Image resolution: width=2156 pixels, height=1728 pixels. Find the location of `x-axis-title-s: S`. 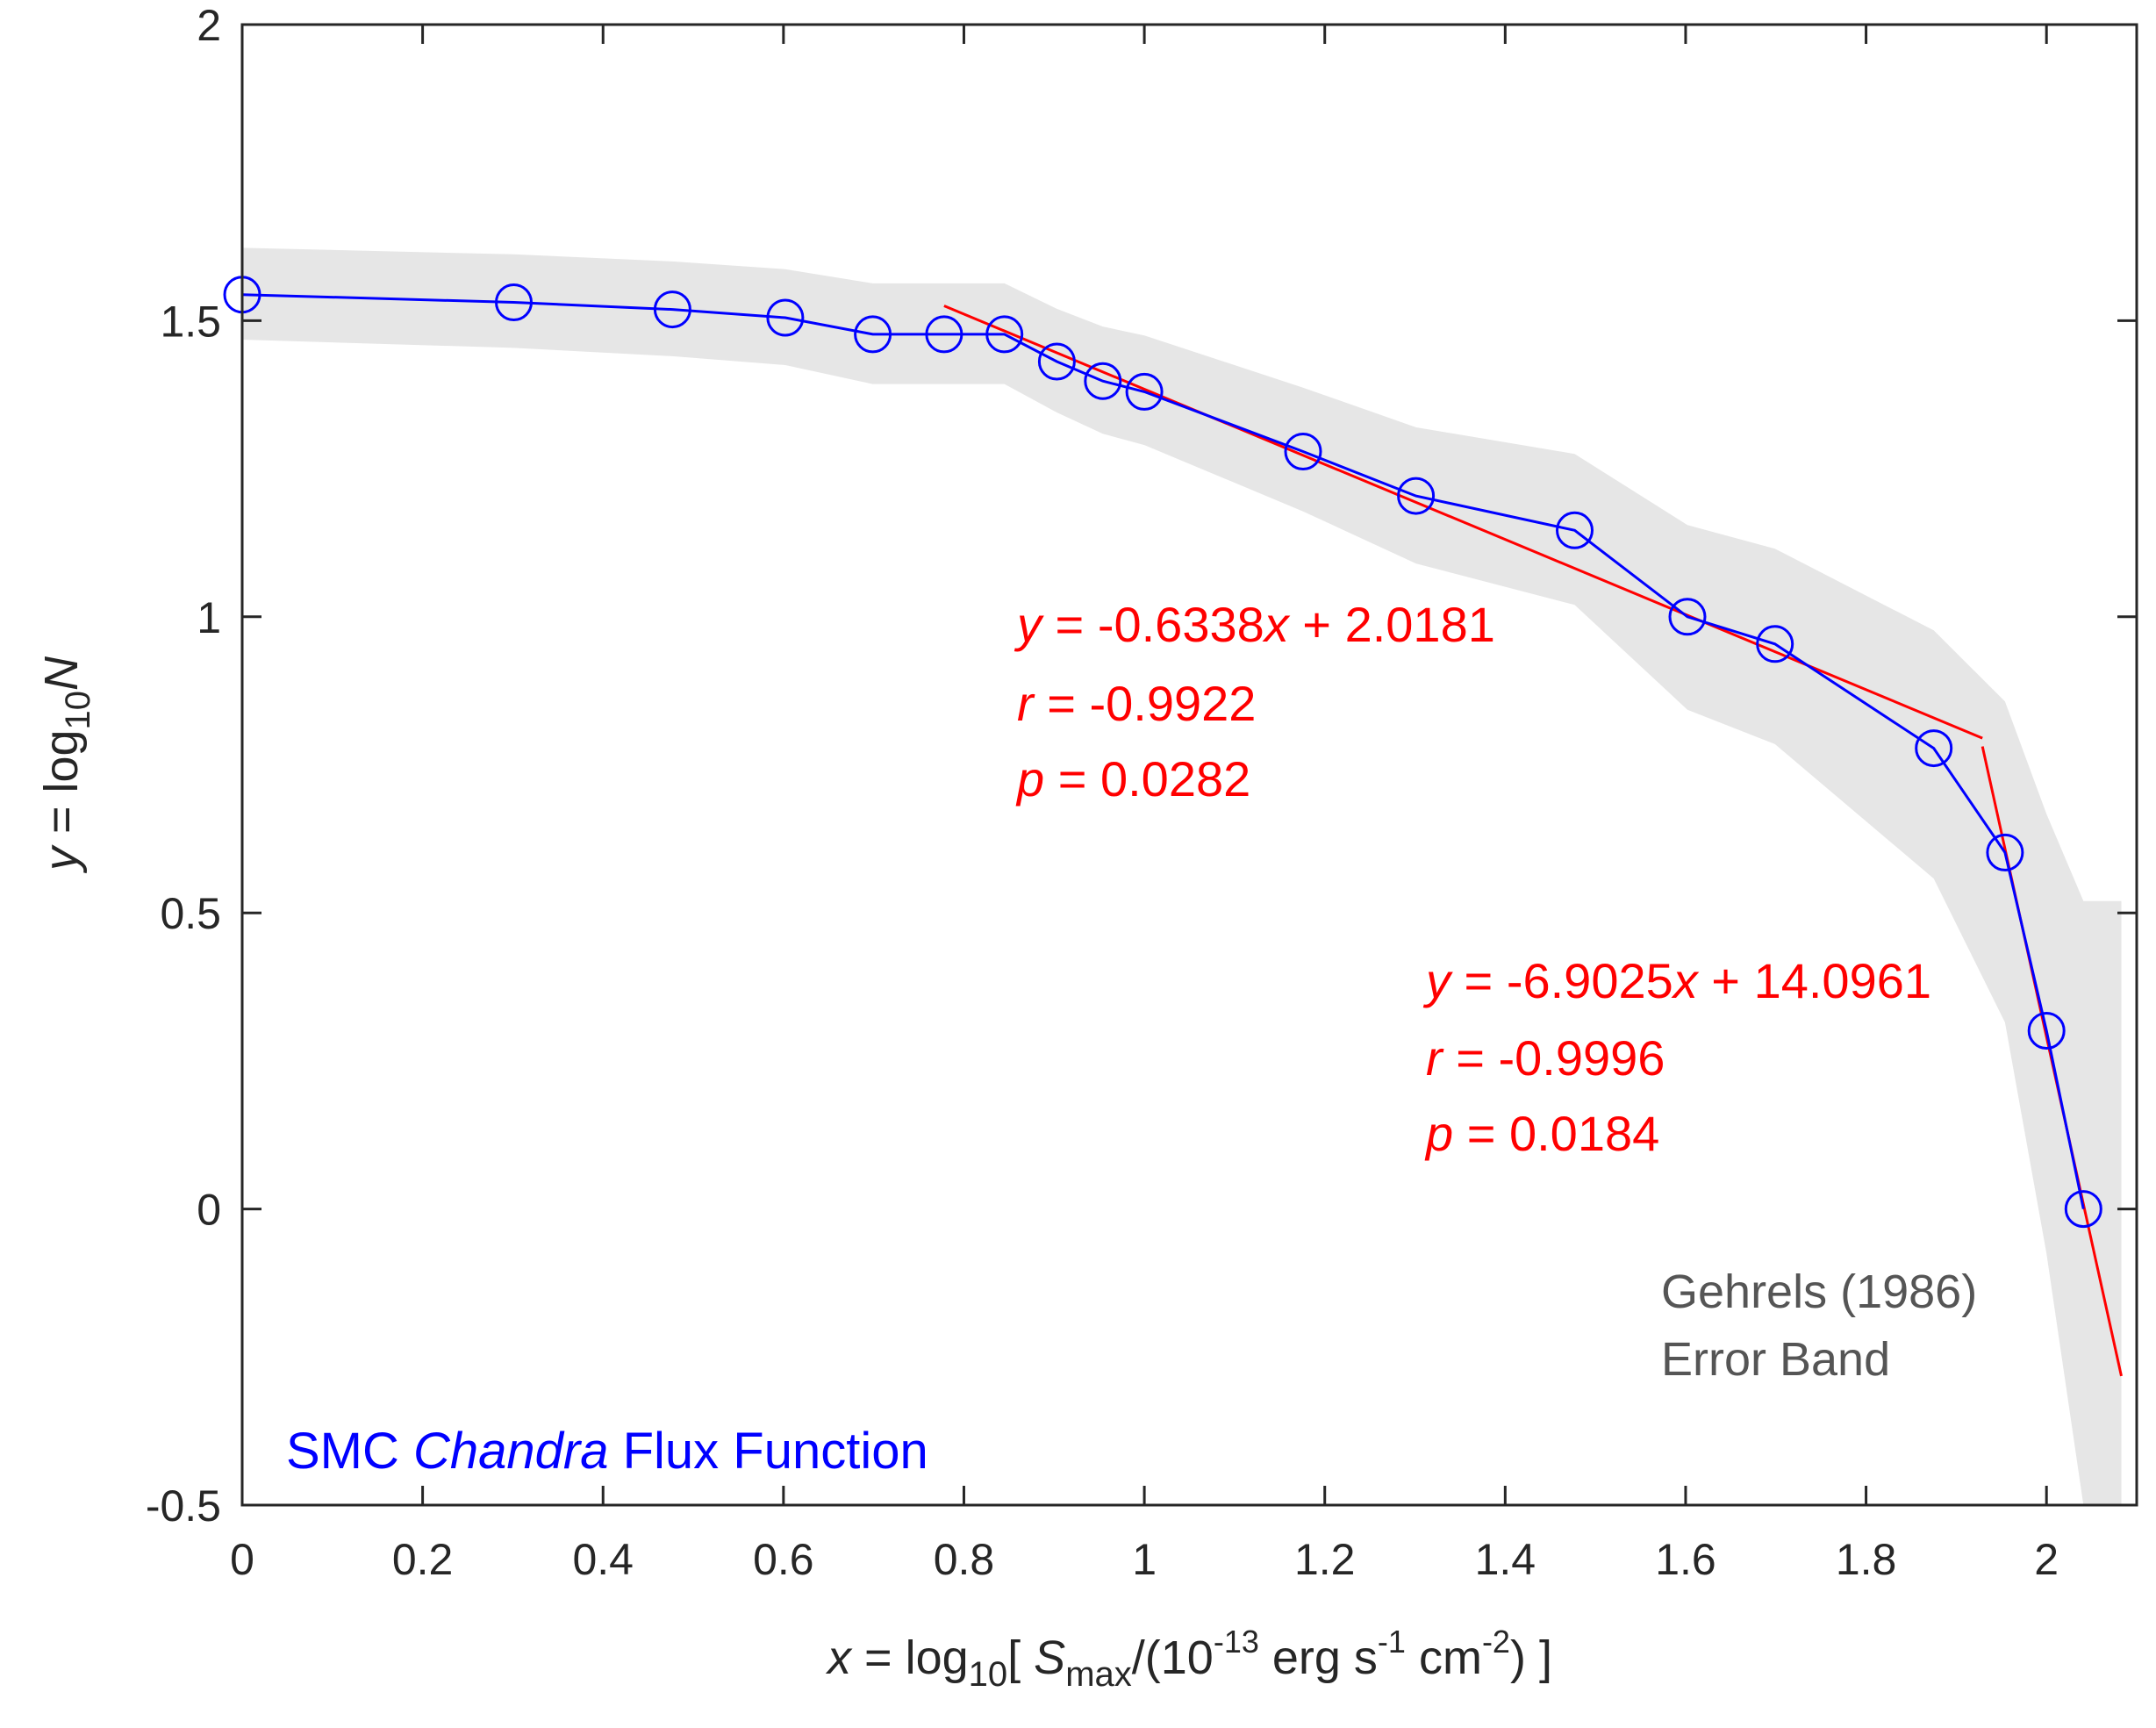

x-axis-title-s: S is located at coordinates (1049, 1657).